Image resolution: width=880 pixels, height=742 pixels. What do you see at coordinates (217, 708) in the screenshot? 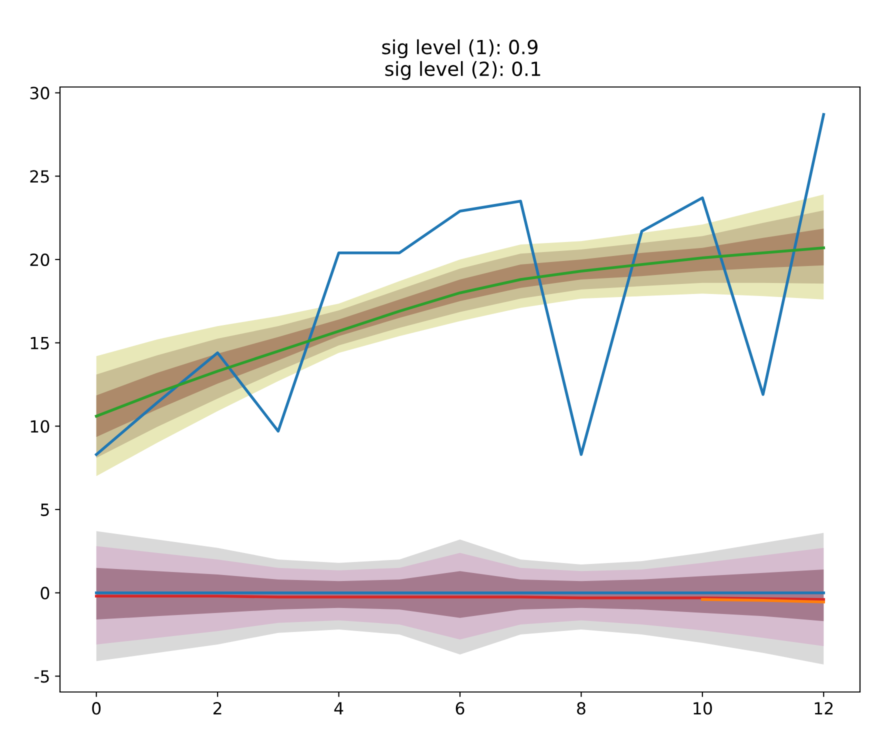
I see `x-tick-label: 2` at bounding box center [217, 708].